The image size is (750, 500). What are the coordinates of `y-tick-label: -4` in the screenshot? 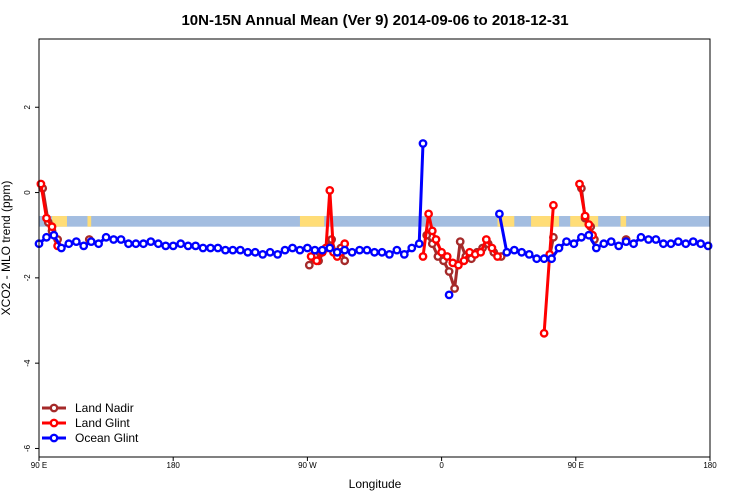 It's located at (27, 363).